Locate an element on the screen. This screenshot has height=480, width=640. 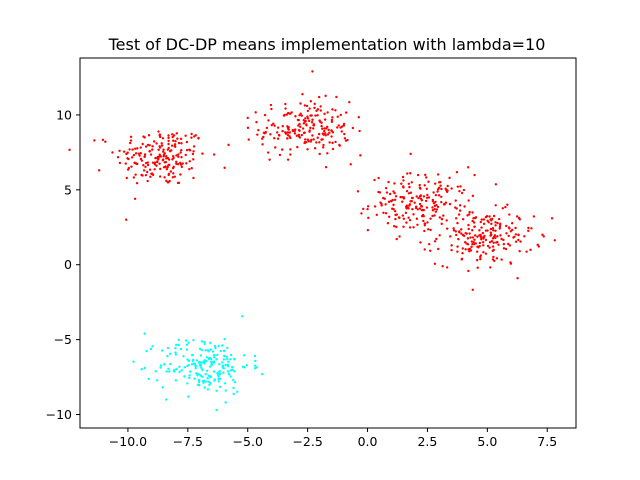
y-tick-label: −10 is located at coordinates (59, 414).